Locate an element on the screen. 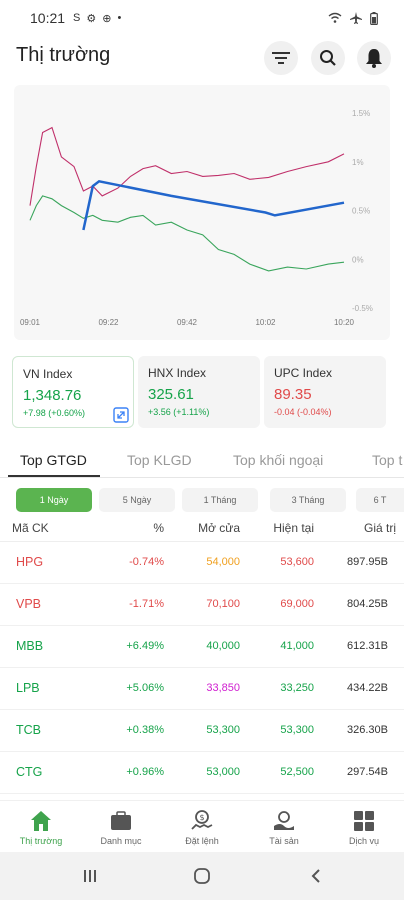 The width and height of the screenshot is (404, 900). cell-open: 70,100 is located at coordinates (223, 604).